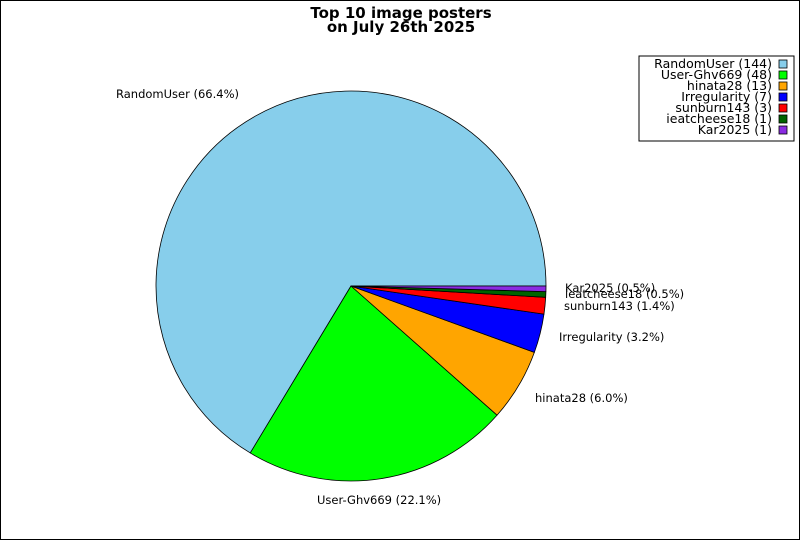  I want to click on legend-label-irregularity: Irregularity (7), so click(726, 96).